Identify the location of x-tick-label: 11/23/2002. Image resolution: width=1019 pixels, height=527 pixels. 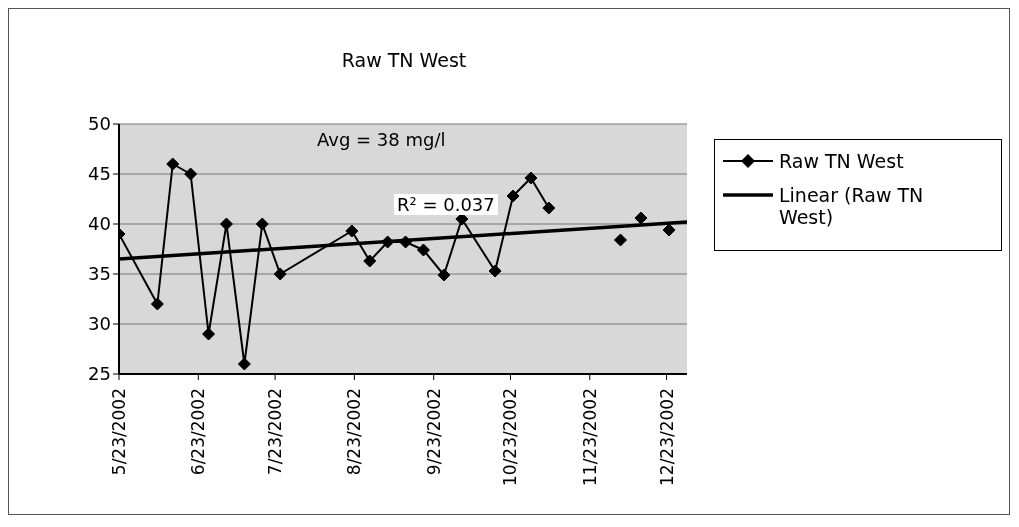
(589, 437).